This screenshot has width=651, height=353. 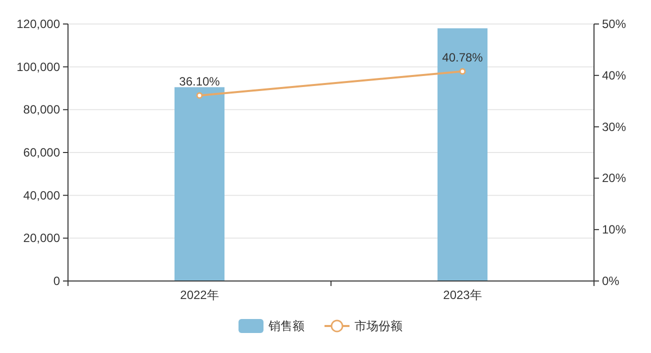 I want to click on data-label: 36.10%, so click(x=199, y=81).